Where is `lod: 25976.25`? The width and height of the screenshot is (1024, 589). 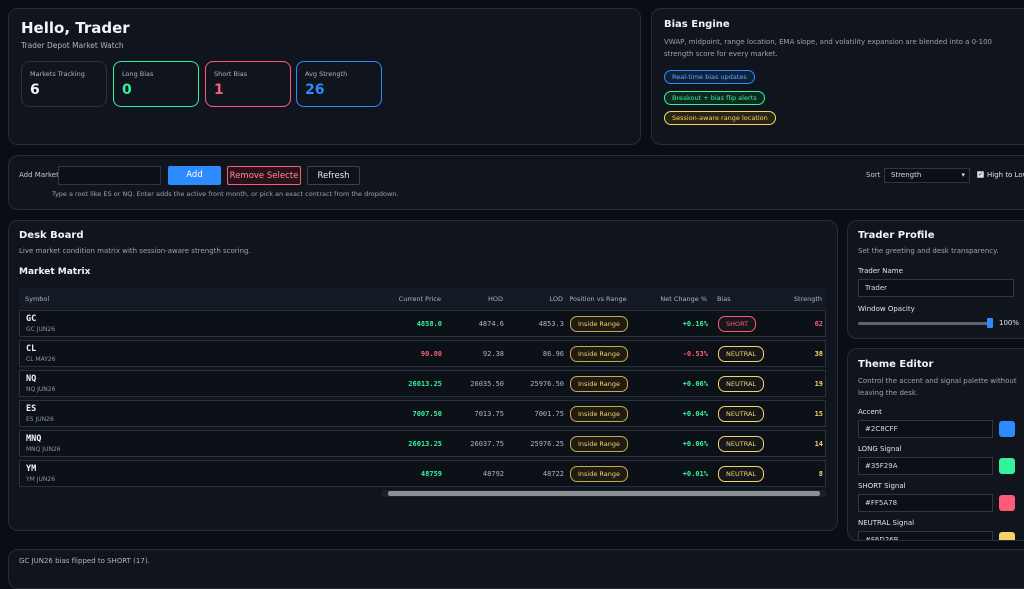 lod: 25976.25 is located at coordinates (547, 443).